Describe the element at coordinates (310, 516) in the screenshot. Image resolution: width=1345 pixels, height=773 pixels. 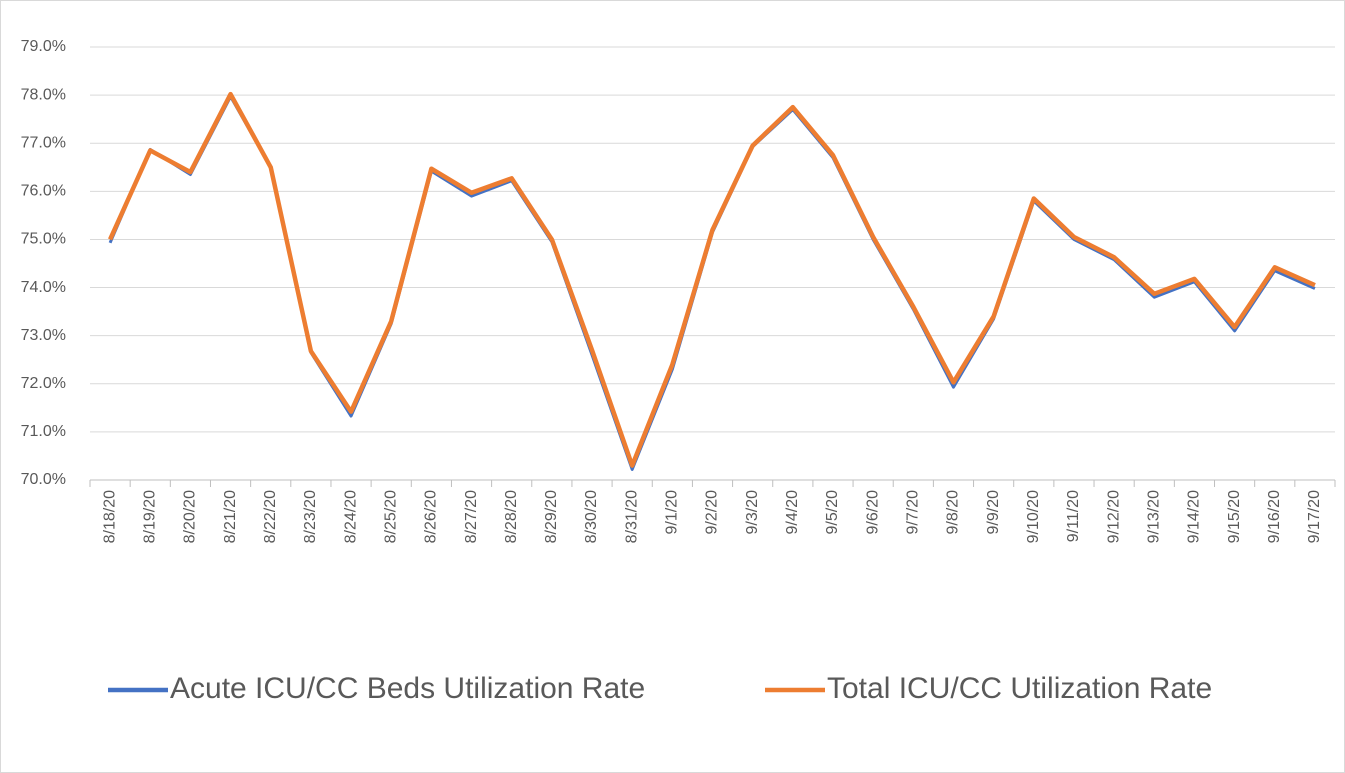
I see `x-tick-label: 8/23/20` at that location.